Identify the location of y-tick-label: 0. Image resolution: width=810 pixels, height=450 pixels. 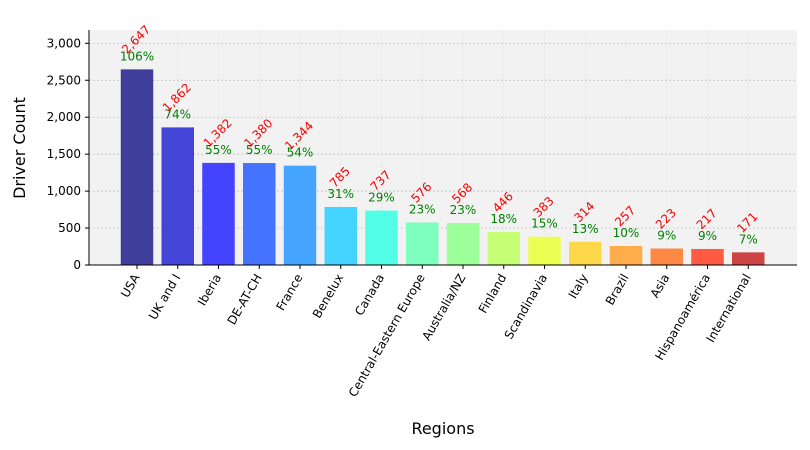
(77, 265).